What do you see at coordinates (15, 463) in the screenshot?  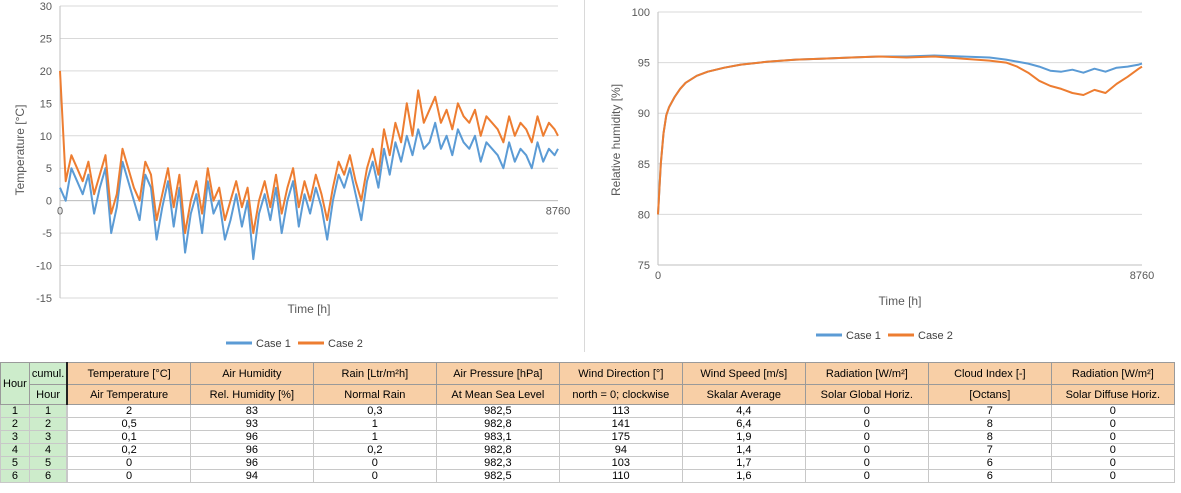 I see `hour-cell: 5` at bounding box center [15, 463].